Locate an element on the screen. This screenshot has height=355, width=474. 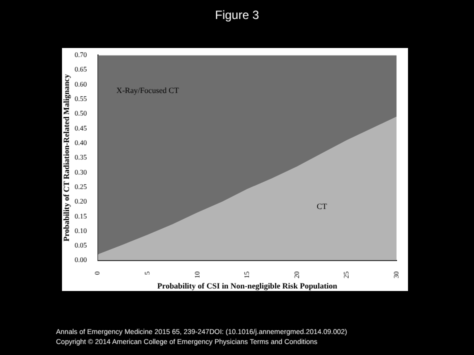
series-label: CT is located at coordinates (322, 206).